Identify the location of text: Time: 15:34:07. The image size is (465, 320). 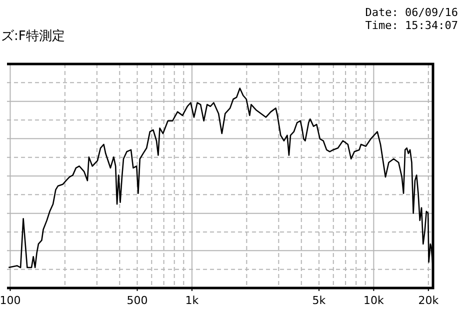
(411, 25).